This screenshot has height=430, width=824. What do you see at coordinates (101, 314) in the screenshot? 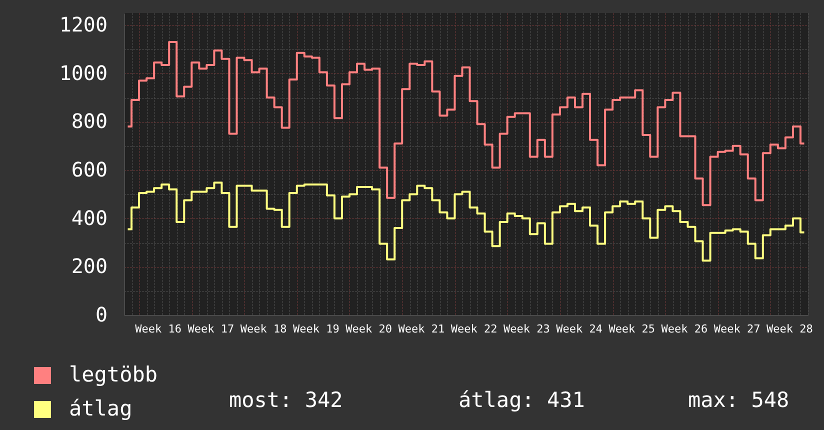
I see `y-tick-label: 0` at bounding box center [101, 314].